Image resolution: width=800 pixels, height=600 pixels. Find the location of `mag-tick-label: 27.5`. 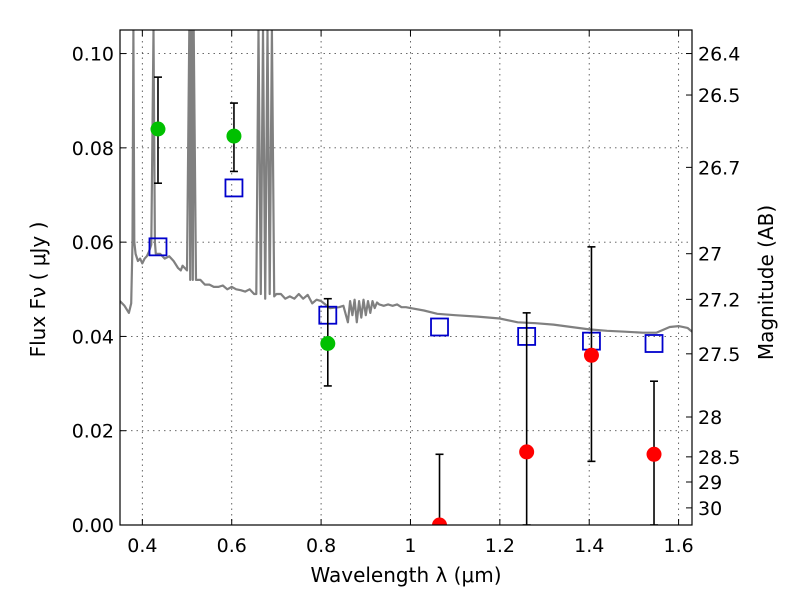

mag-tick-label: 27.5 is located at coordinates (719, 355).